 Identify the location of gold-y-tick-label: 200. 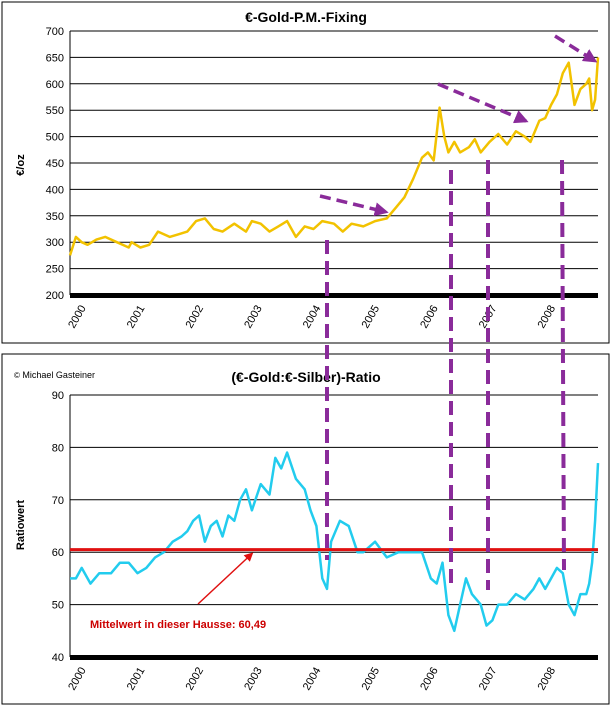
(55, 296).